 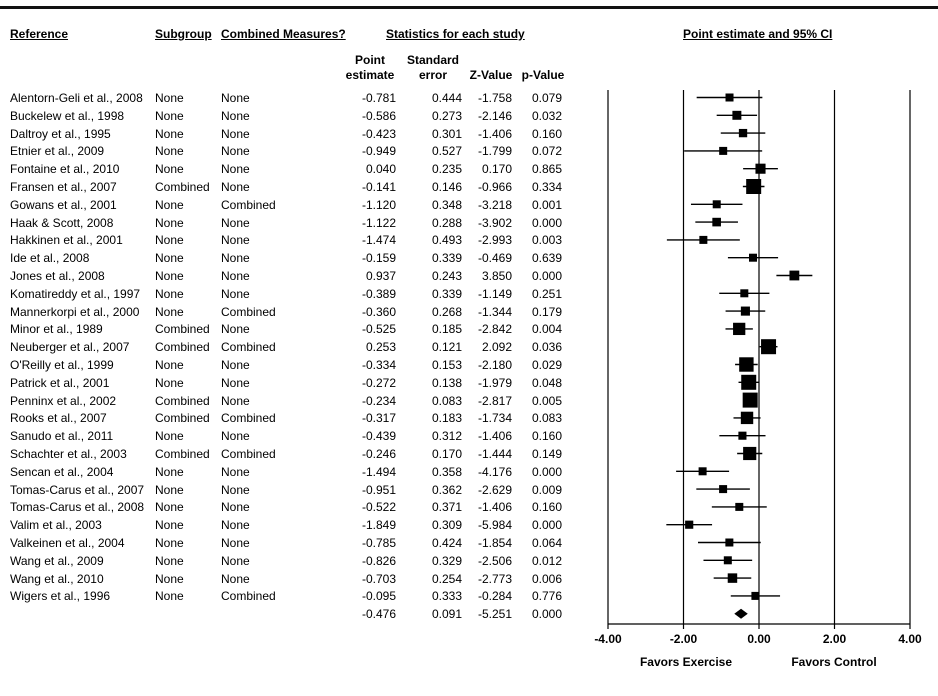 What do you see at coordinates (494, 365) in the screenshot?
I see `cell-z-value: -2.180` at bounding box center [494, 365].